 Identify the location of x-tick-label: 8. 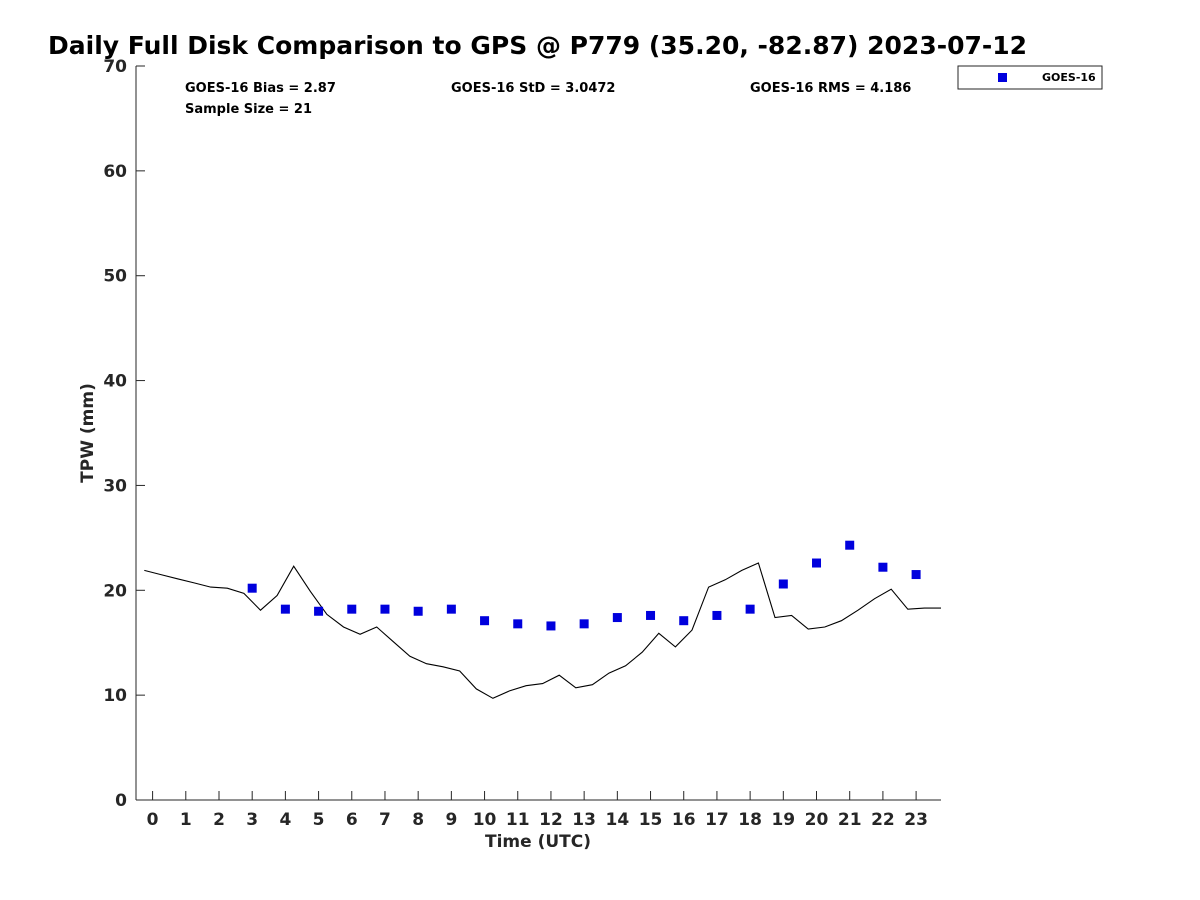
(418, 820).